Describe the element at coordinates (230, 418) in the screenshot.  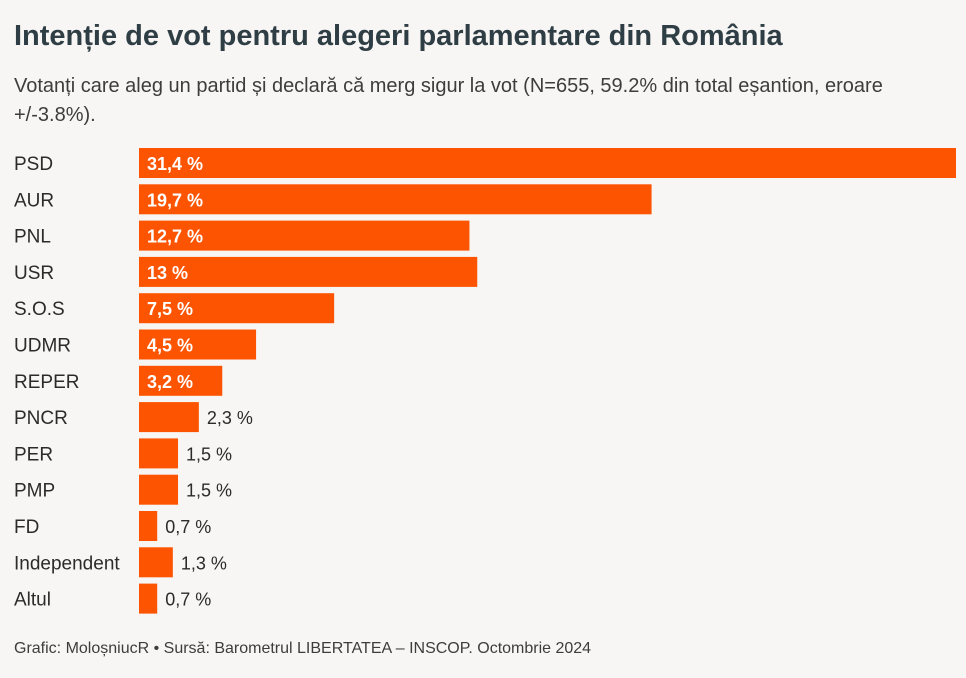
I see `value-label: 2,3 %` at that location.